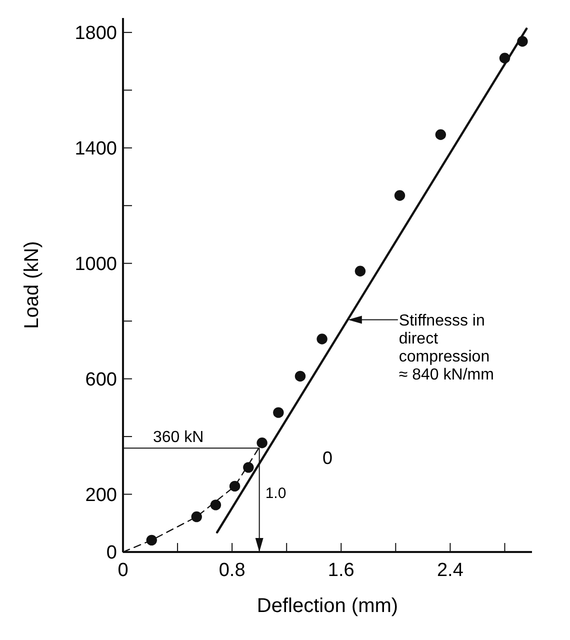 The width and height of the screenshot is (570, 640). I want to click on y-tick-label: 1000, so click(95, 264).